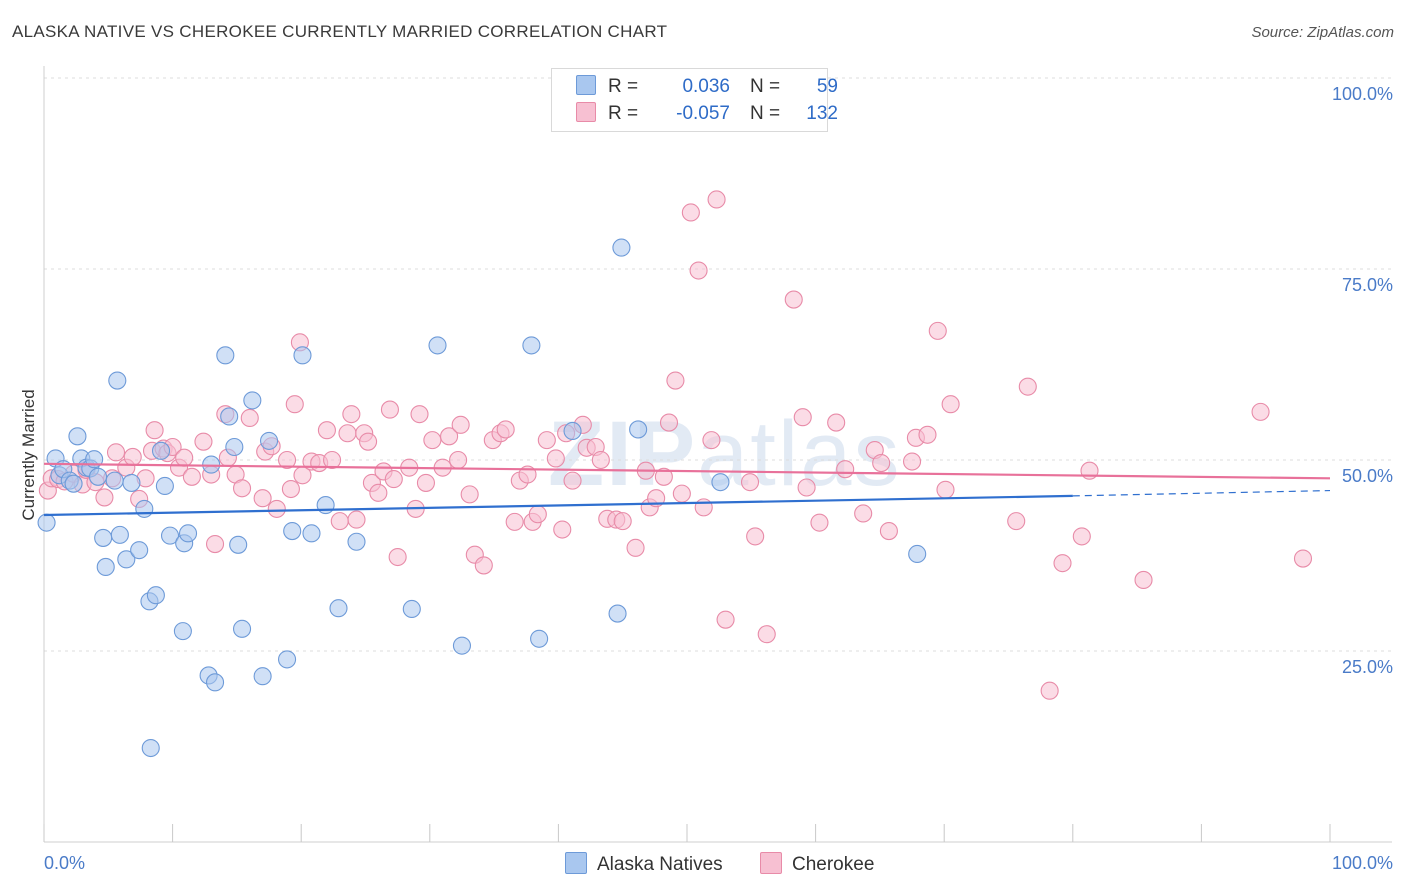 This screenshot has width=1406, height=892. I want to click on y-tick-label: 25.0%, so click(1367, 667).